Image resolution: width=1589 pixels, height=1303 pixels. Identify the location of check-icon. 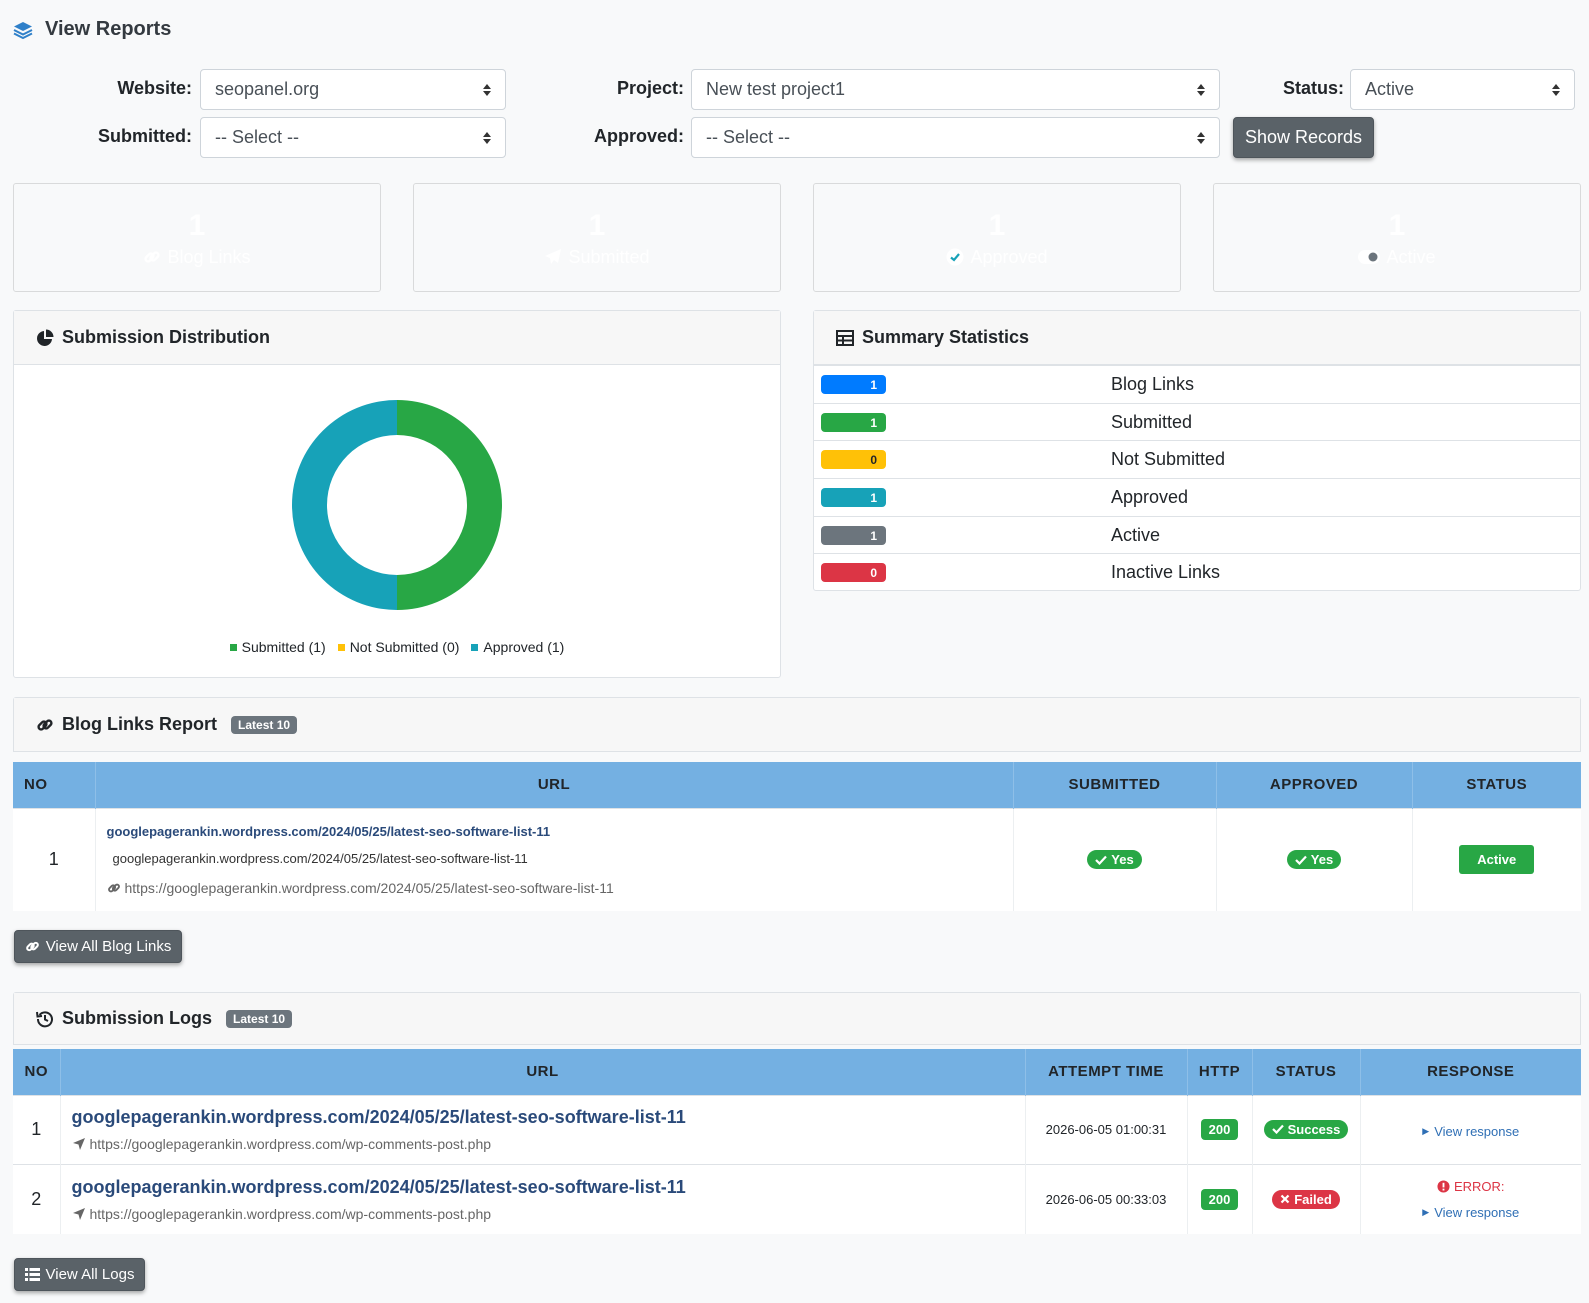
(1301, 860).